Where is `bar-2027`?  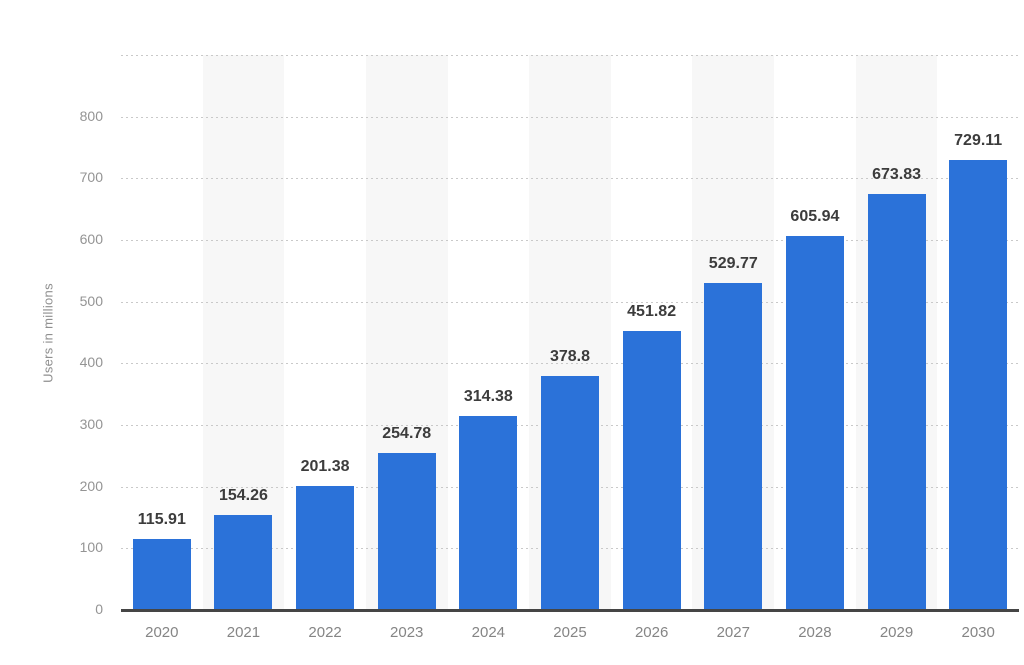
bar-2027 is located at coordinates (733, 446).